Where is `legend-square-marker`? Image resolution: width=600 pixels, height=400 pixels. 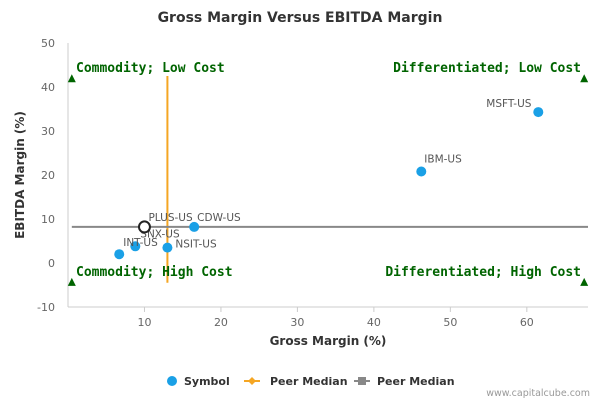
legend-square-marker is located at coordinates (362, 381).